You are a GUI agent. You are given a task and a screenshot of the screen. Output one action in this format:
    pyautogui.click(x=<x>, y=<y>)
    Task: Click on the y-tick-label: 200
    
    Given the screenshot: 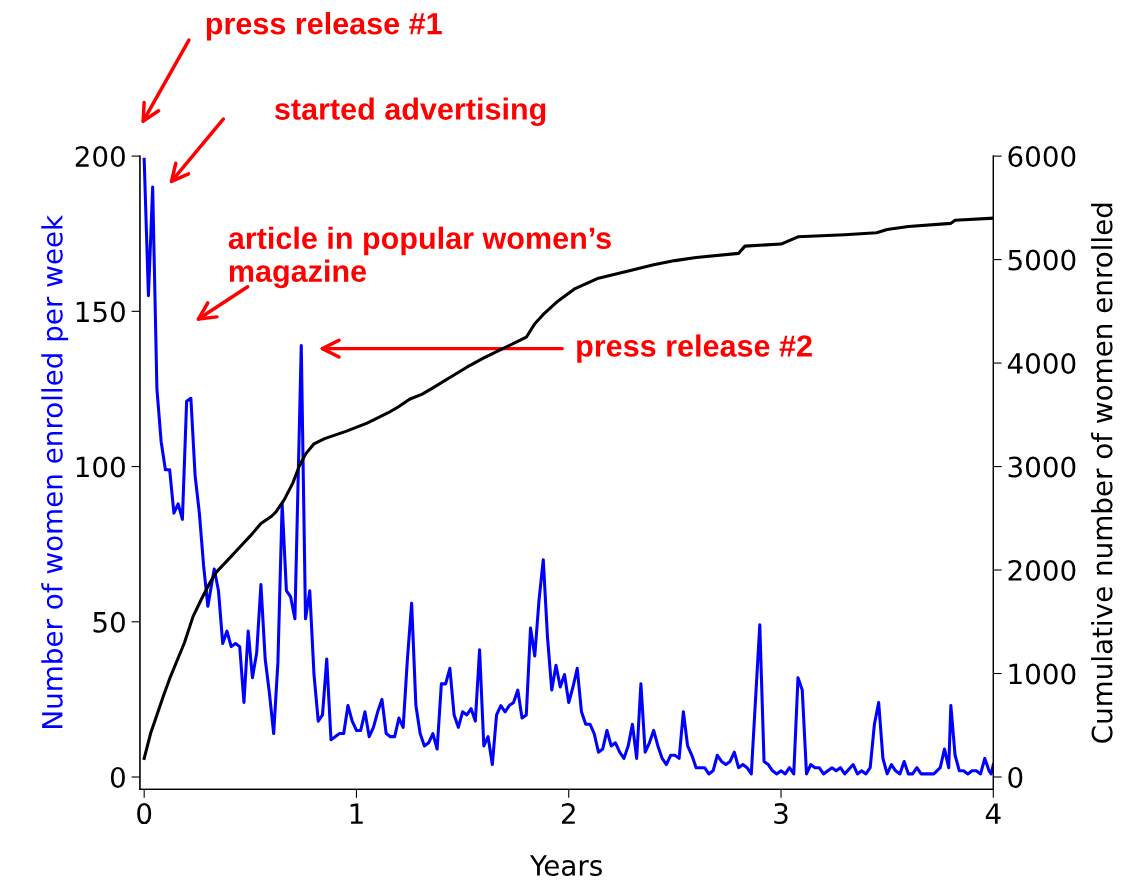 What is the action you would take?
    pyautogui.click(x=100, y=157)
    